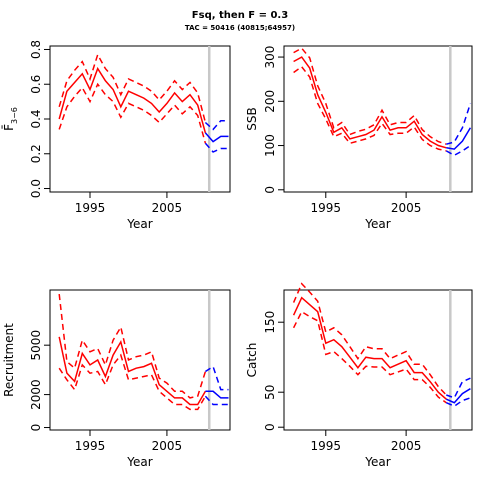 The image size is (480, 480). I want to click on y-tick-label: 150, so click(270, 322).